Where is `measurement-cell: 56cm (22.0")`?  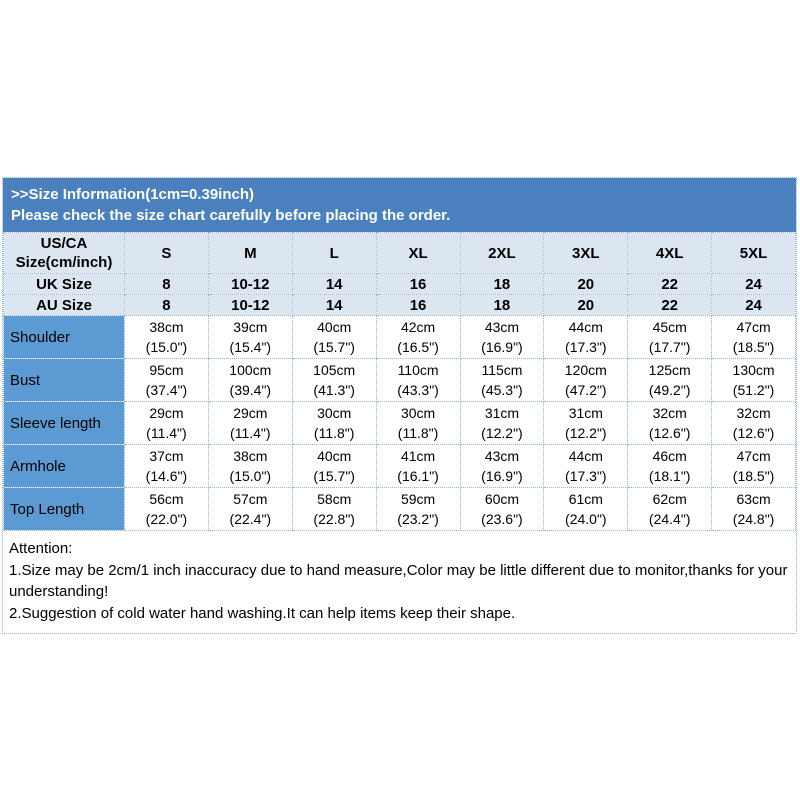 measurement-cell: 56cm (22.0") is located at coordinates (166, 509).